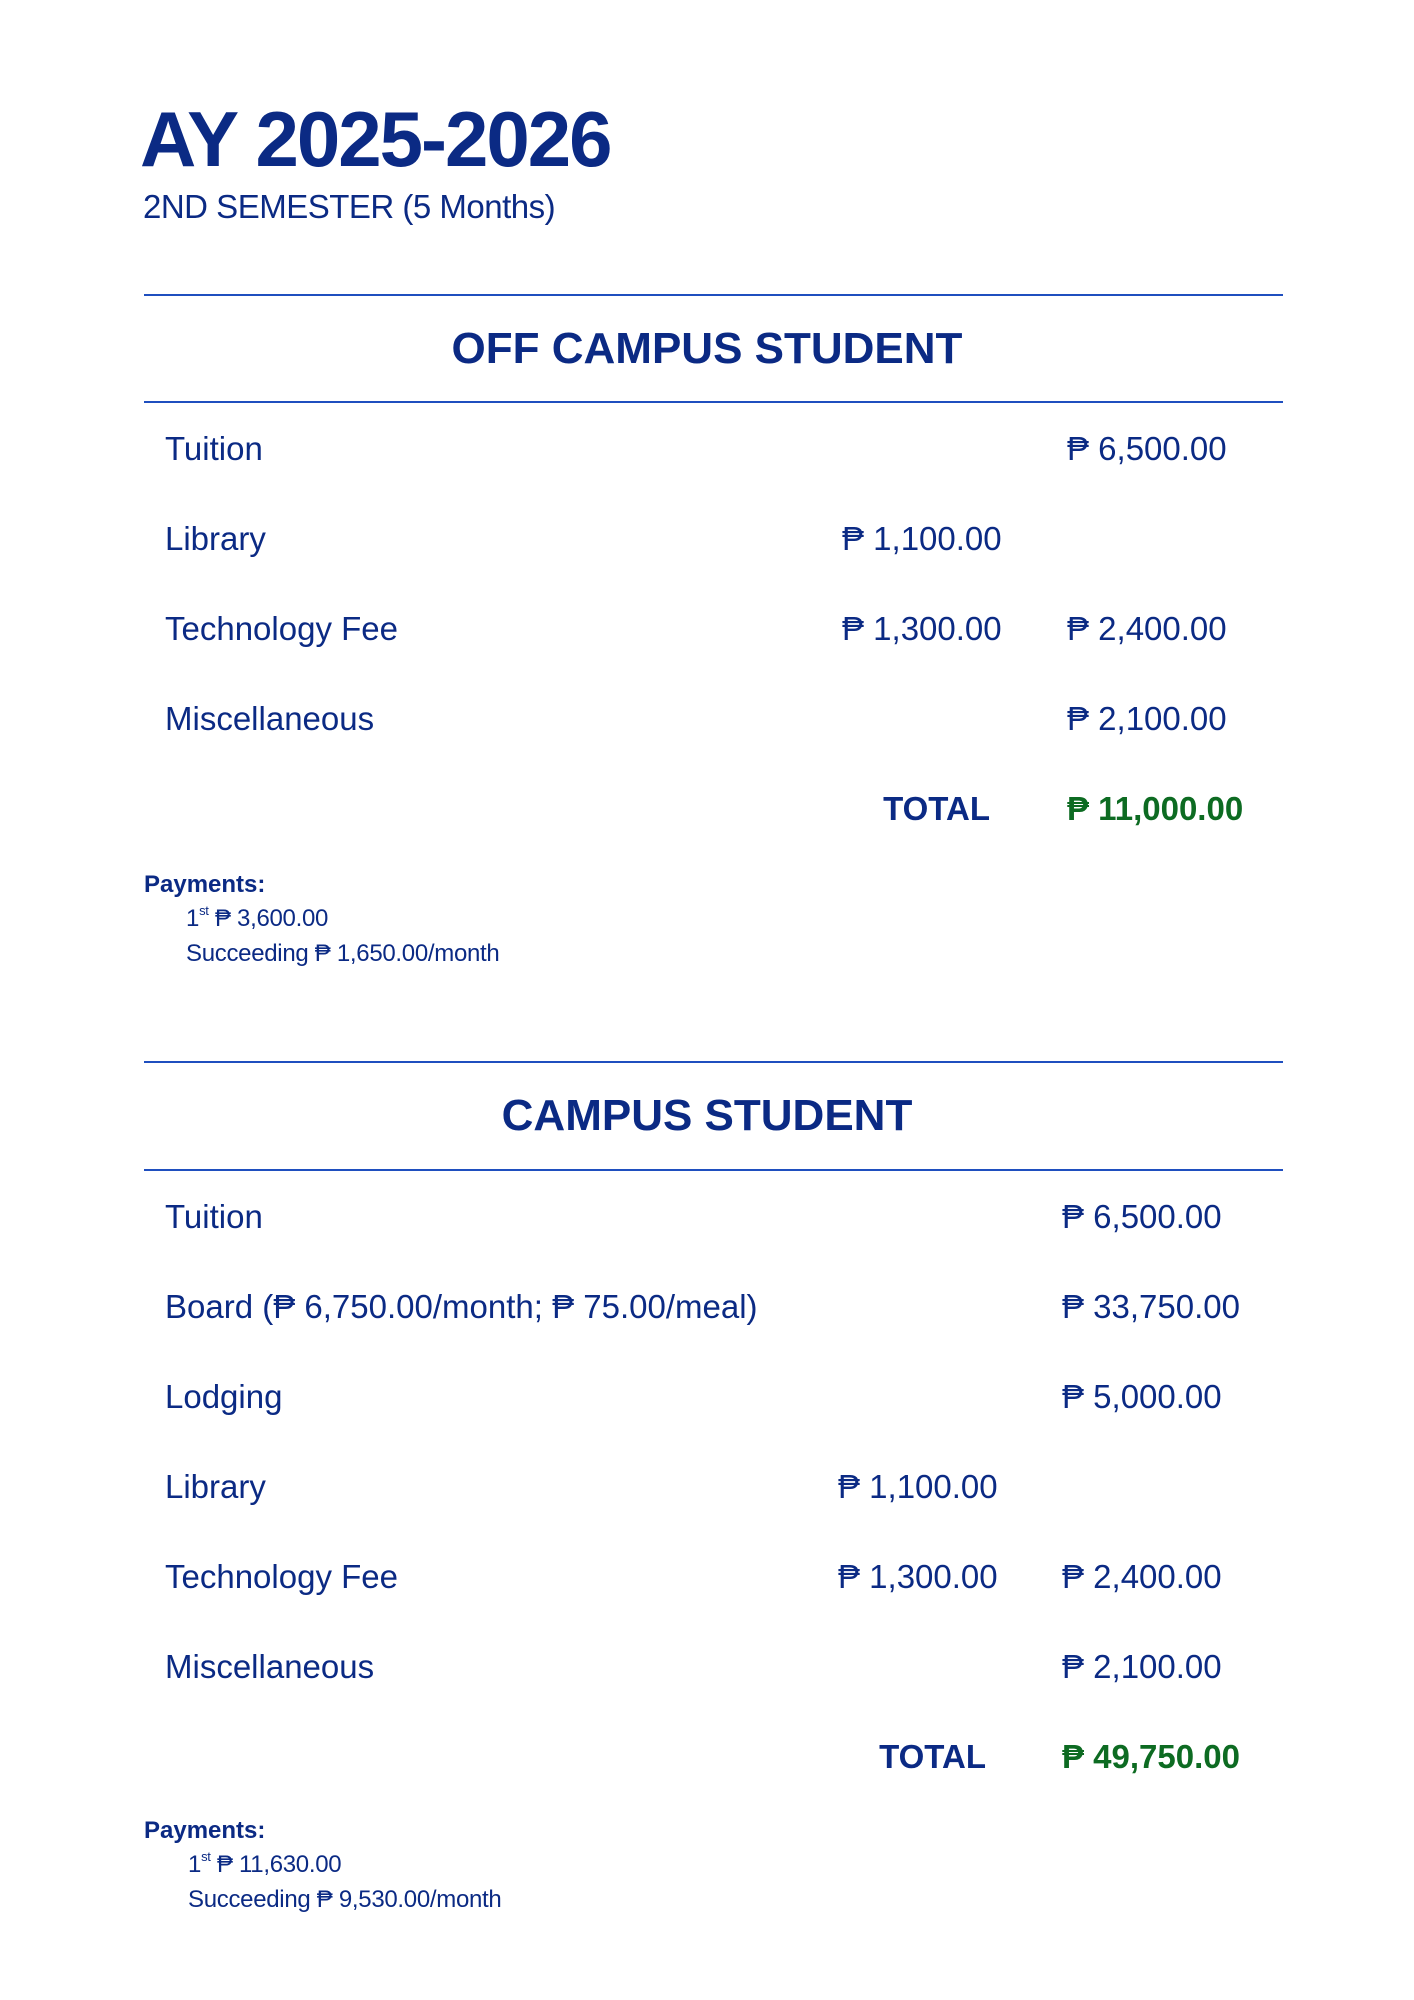 This screenshot has width=1414, height=2000. What do you see at coordinates (1142, 1396) in the screenshot?
I see `fee-amount: ₱ 5,000.00` at bounding box center [1142, 1396].